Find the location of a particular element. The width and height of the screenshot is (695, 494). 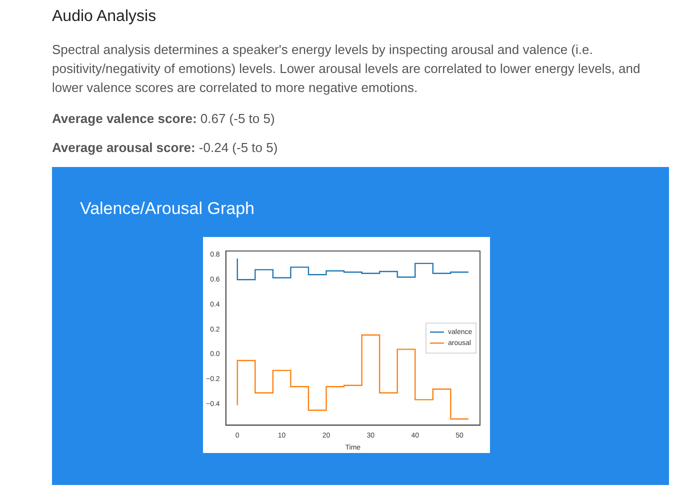

text: Valence/Arousal Graph is located at coordinates (167, 209).